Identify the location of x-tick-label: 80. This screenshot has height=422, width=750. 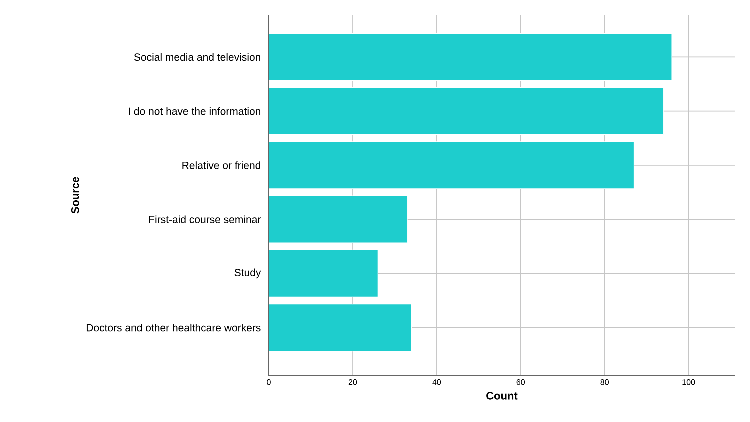
(604, 383).